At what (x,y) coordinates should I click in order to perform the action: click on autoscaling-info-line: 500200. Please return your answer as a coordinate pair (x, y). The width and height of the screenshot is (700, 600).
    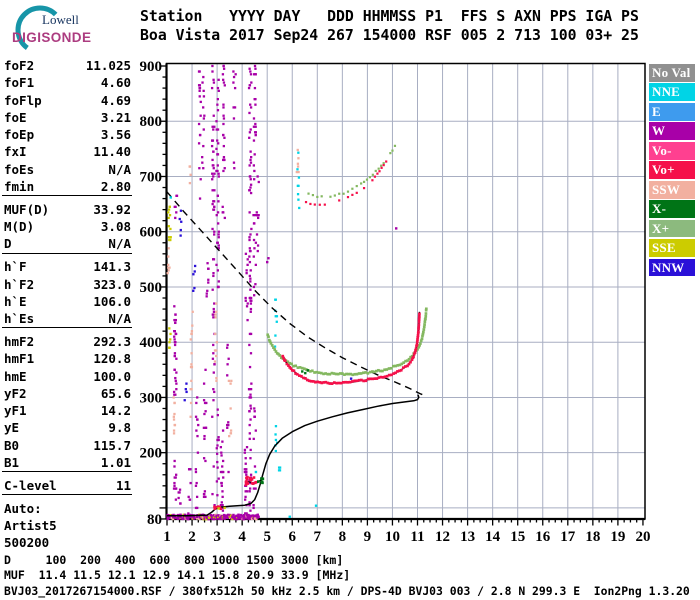
    Looking at the image, I should click on (27, 543).